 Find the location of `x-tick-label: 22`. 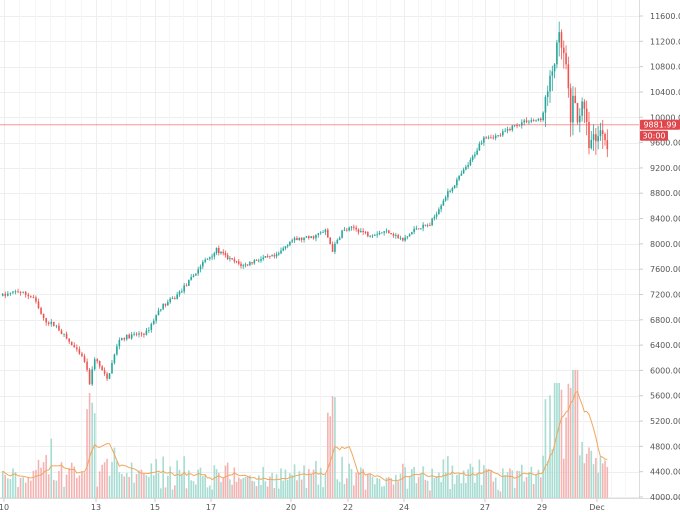

x-tick-label: 22 is located at coordinates (348, 507).